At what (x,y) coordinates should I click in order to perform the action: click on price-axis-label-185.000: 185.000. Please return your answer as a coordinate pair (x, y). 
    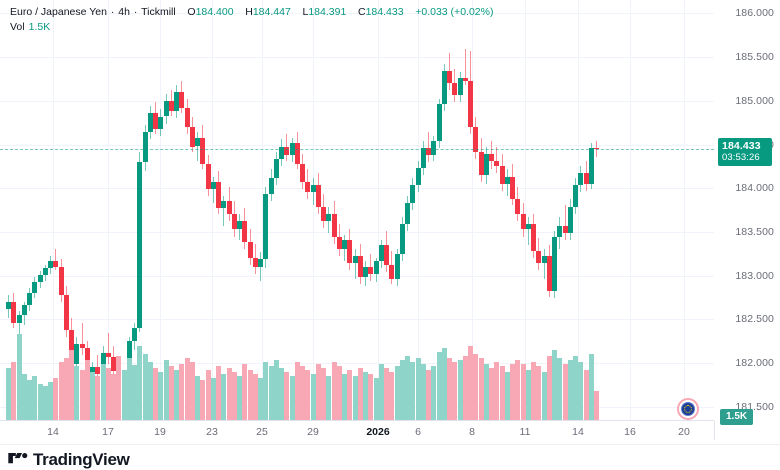
    Looking at the image, I should click on (754, 101).